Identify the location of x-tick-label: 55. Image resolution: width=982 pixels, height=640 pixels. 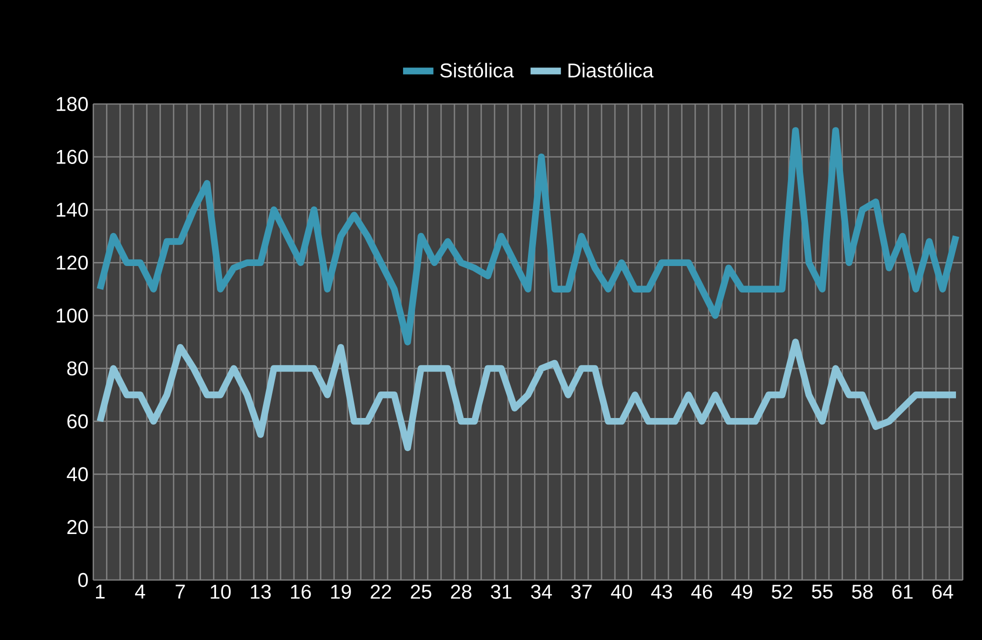
(822, 591).